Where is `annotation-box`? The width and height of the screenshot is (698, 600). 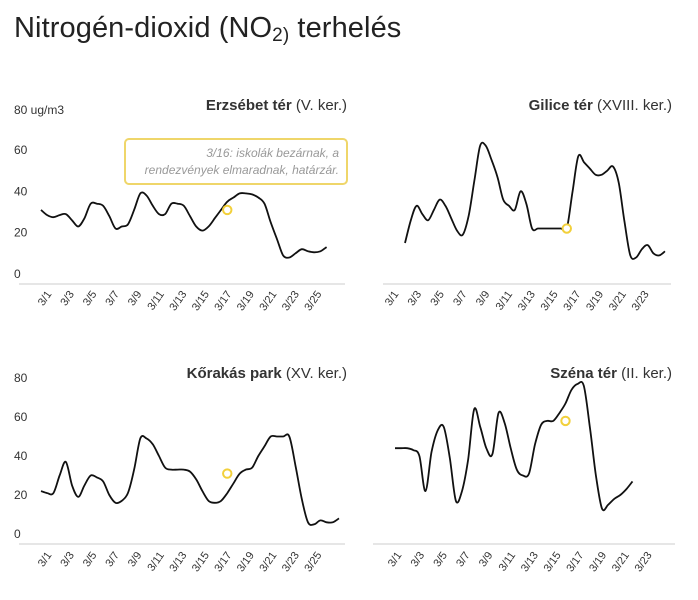 annotation-box is located at coordinates (236, 161).